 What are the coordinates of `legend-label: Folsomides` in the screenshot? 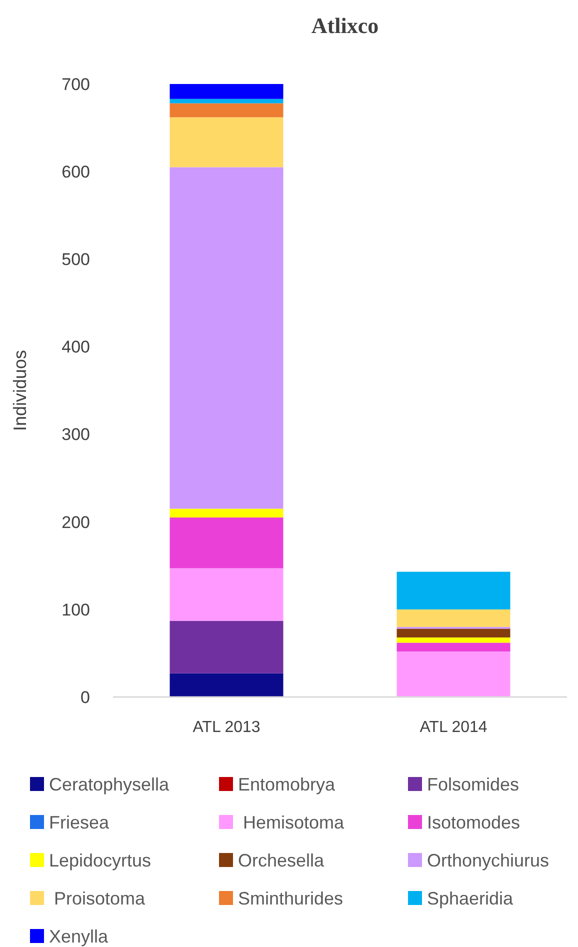 It's located at (473, 784).